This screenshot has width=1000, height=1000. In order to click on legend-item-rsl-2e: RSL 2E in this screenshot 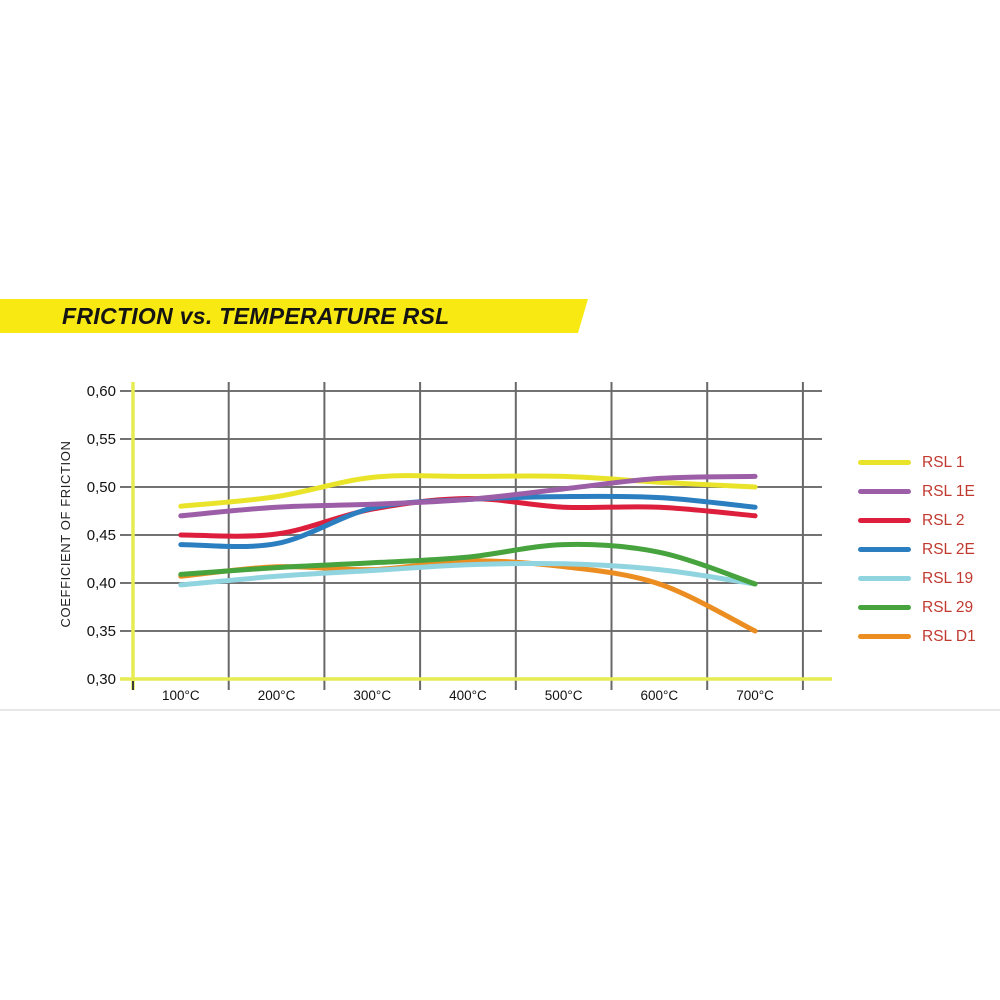, I will do `click(917, 549)`.